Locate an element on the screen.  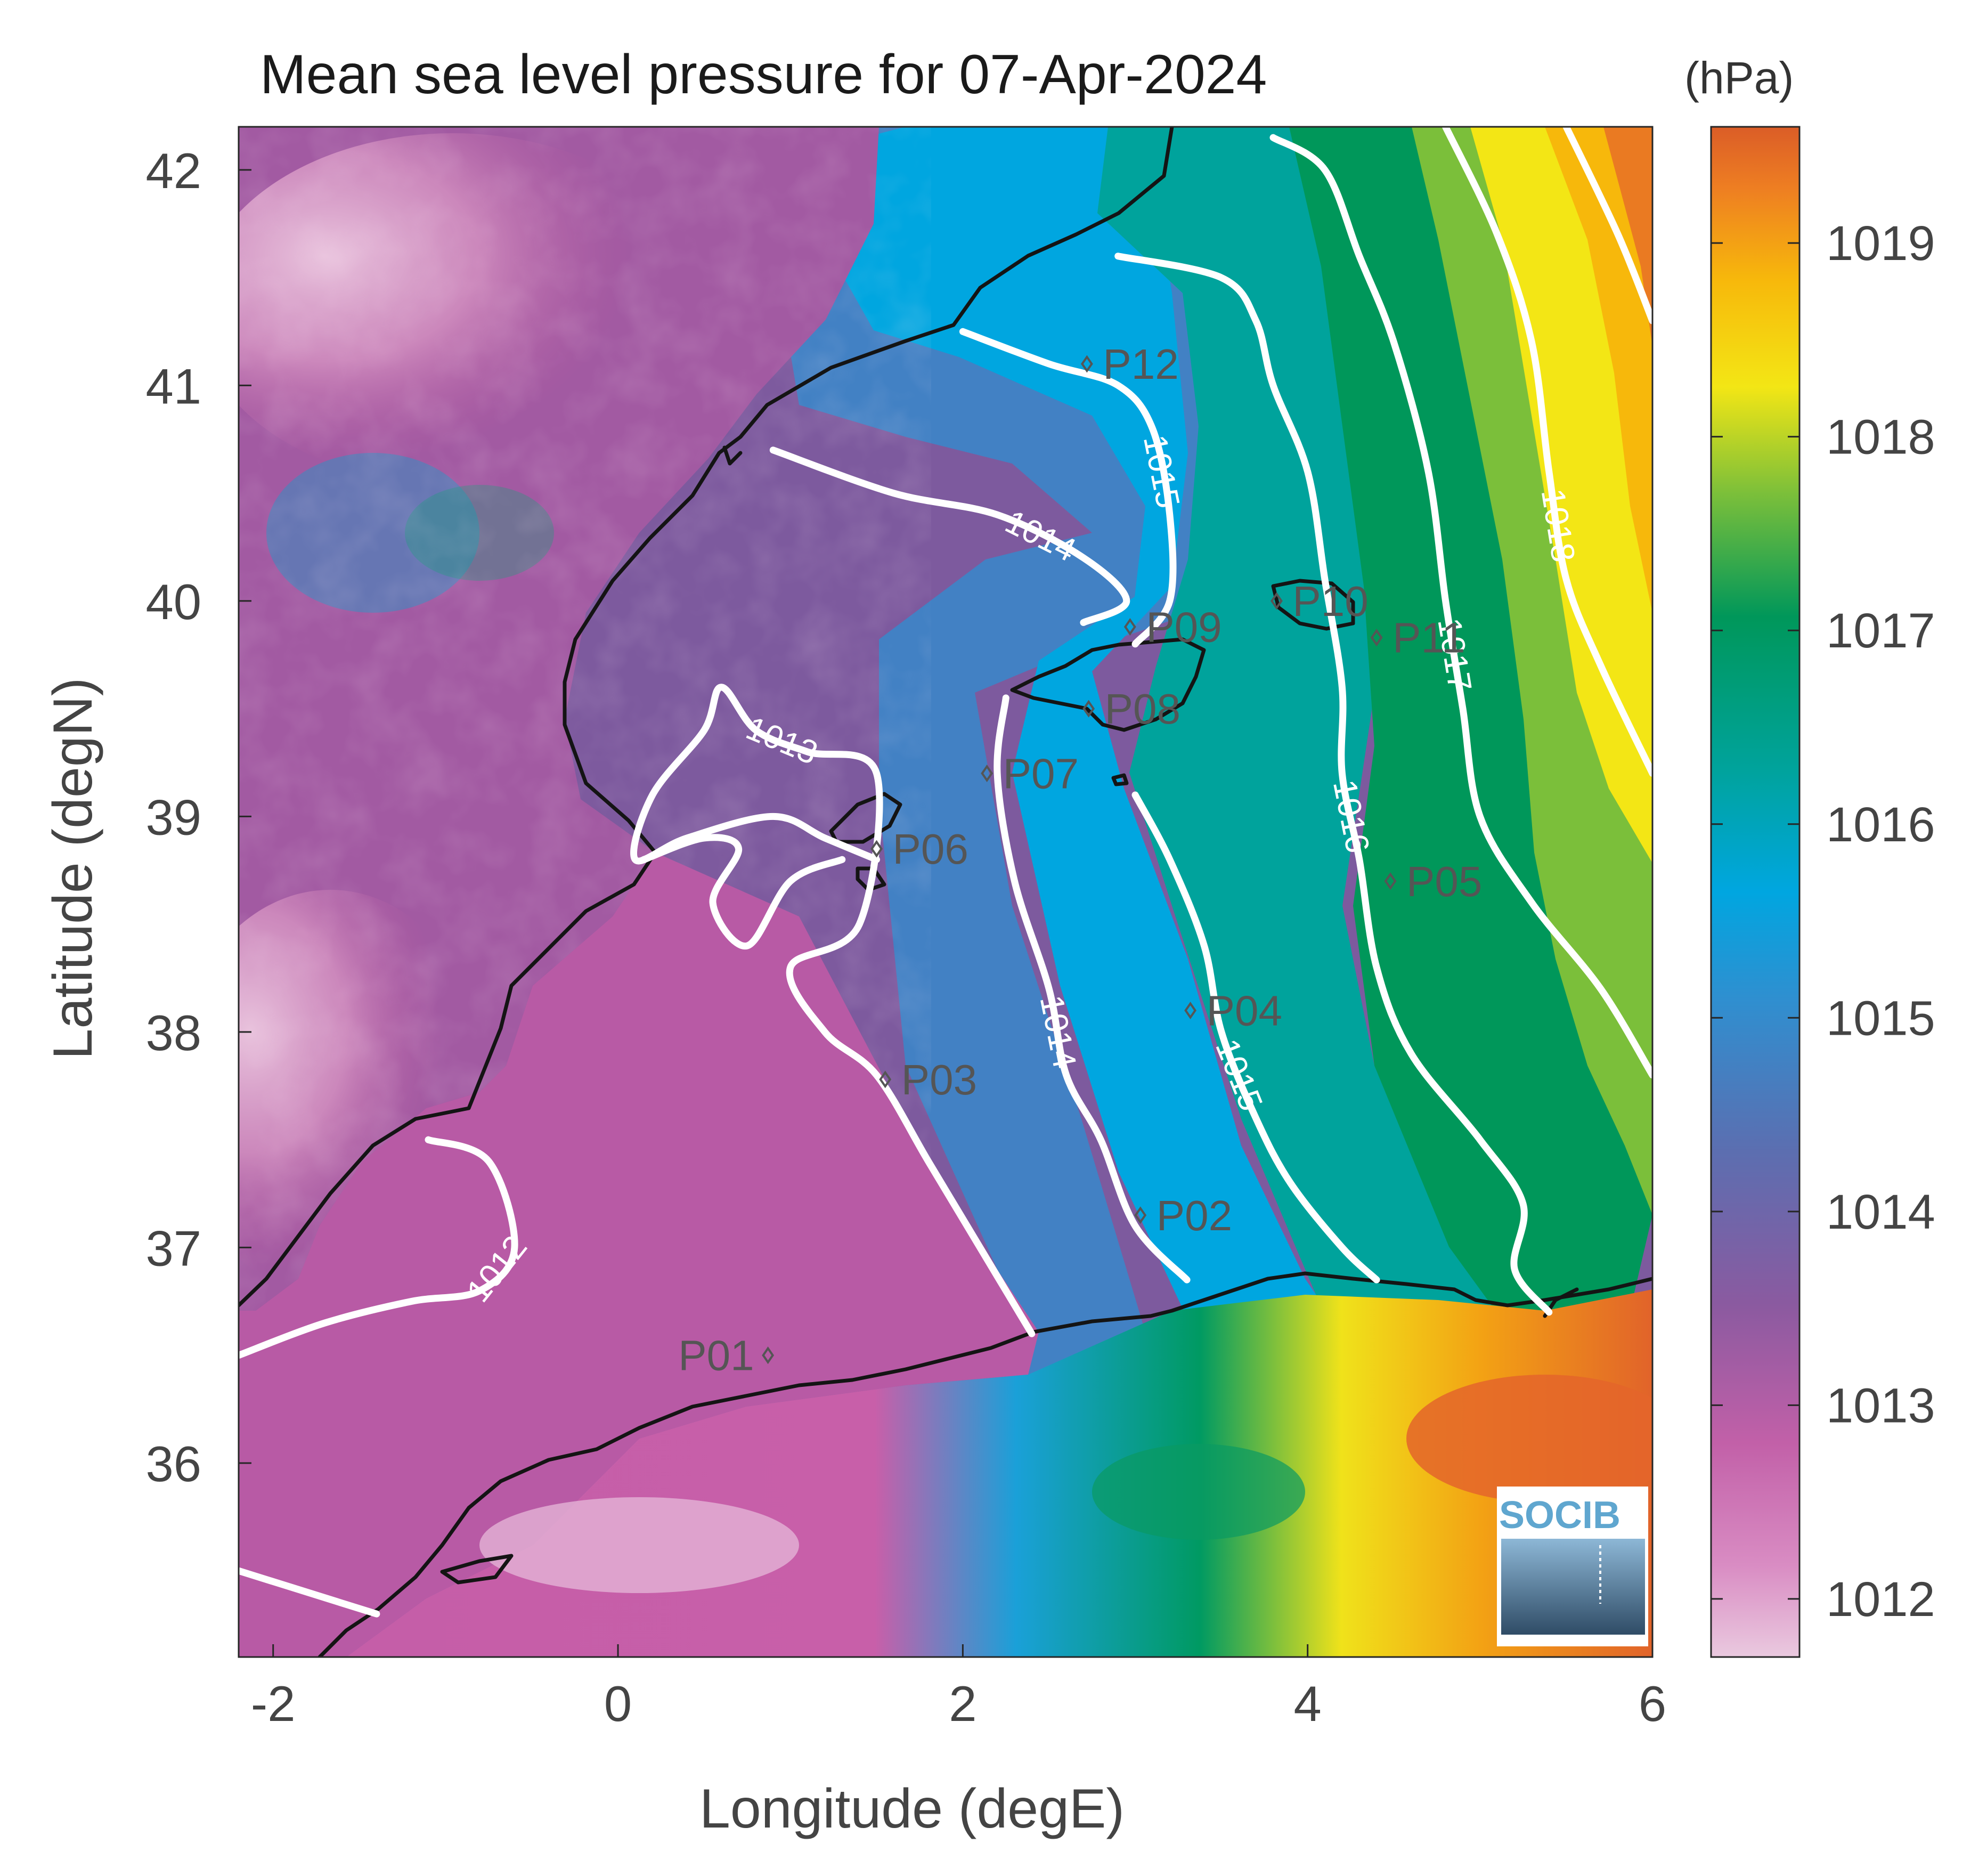
africa-relief-orange is located at coordinates (1529, 1439).